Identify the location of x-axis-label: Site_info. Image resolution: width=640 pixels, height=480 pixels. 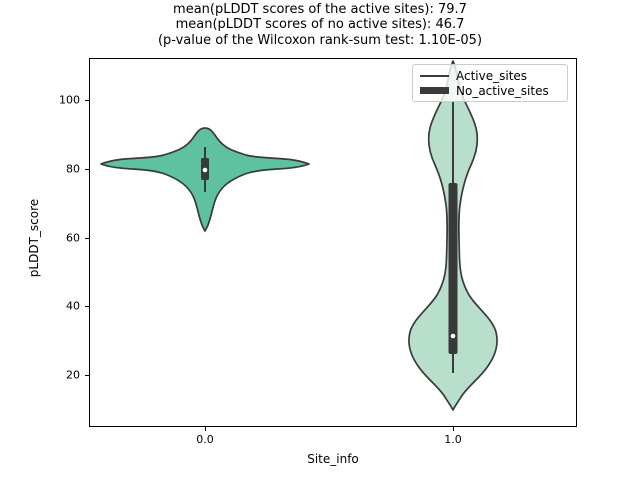
(333, 459).